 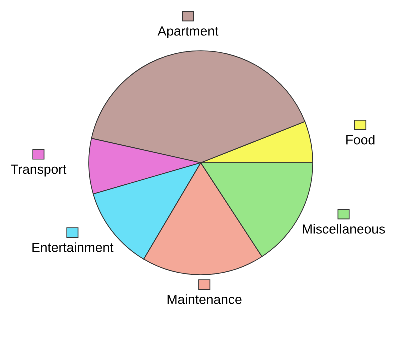 I want to click on legend-label: Transport, so click(x=38, y=170).